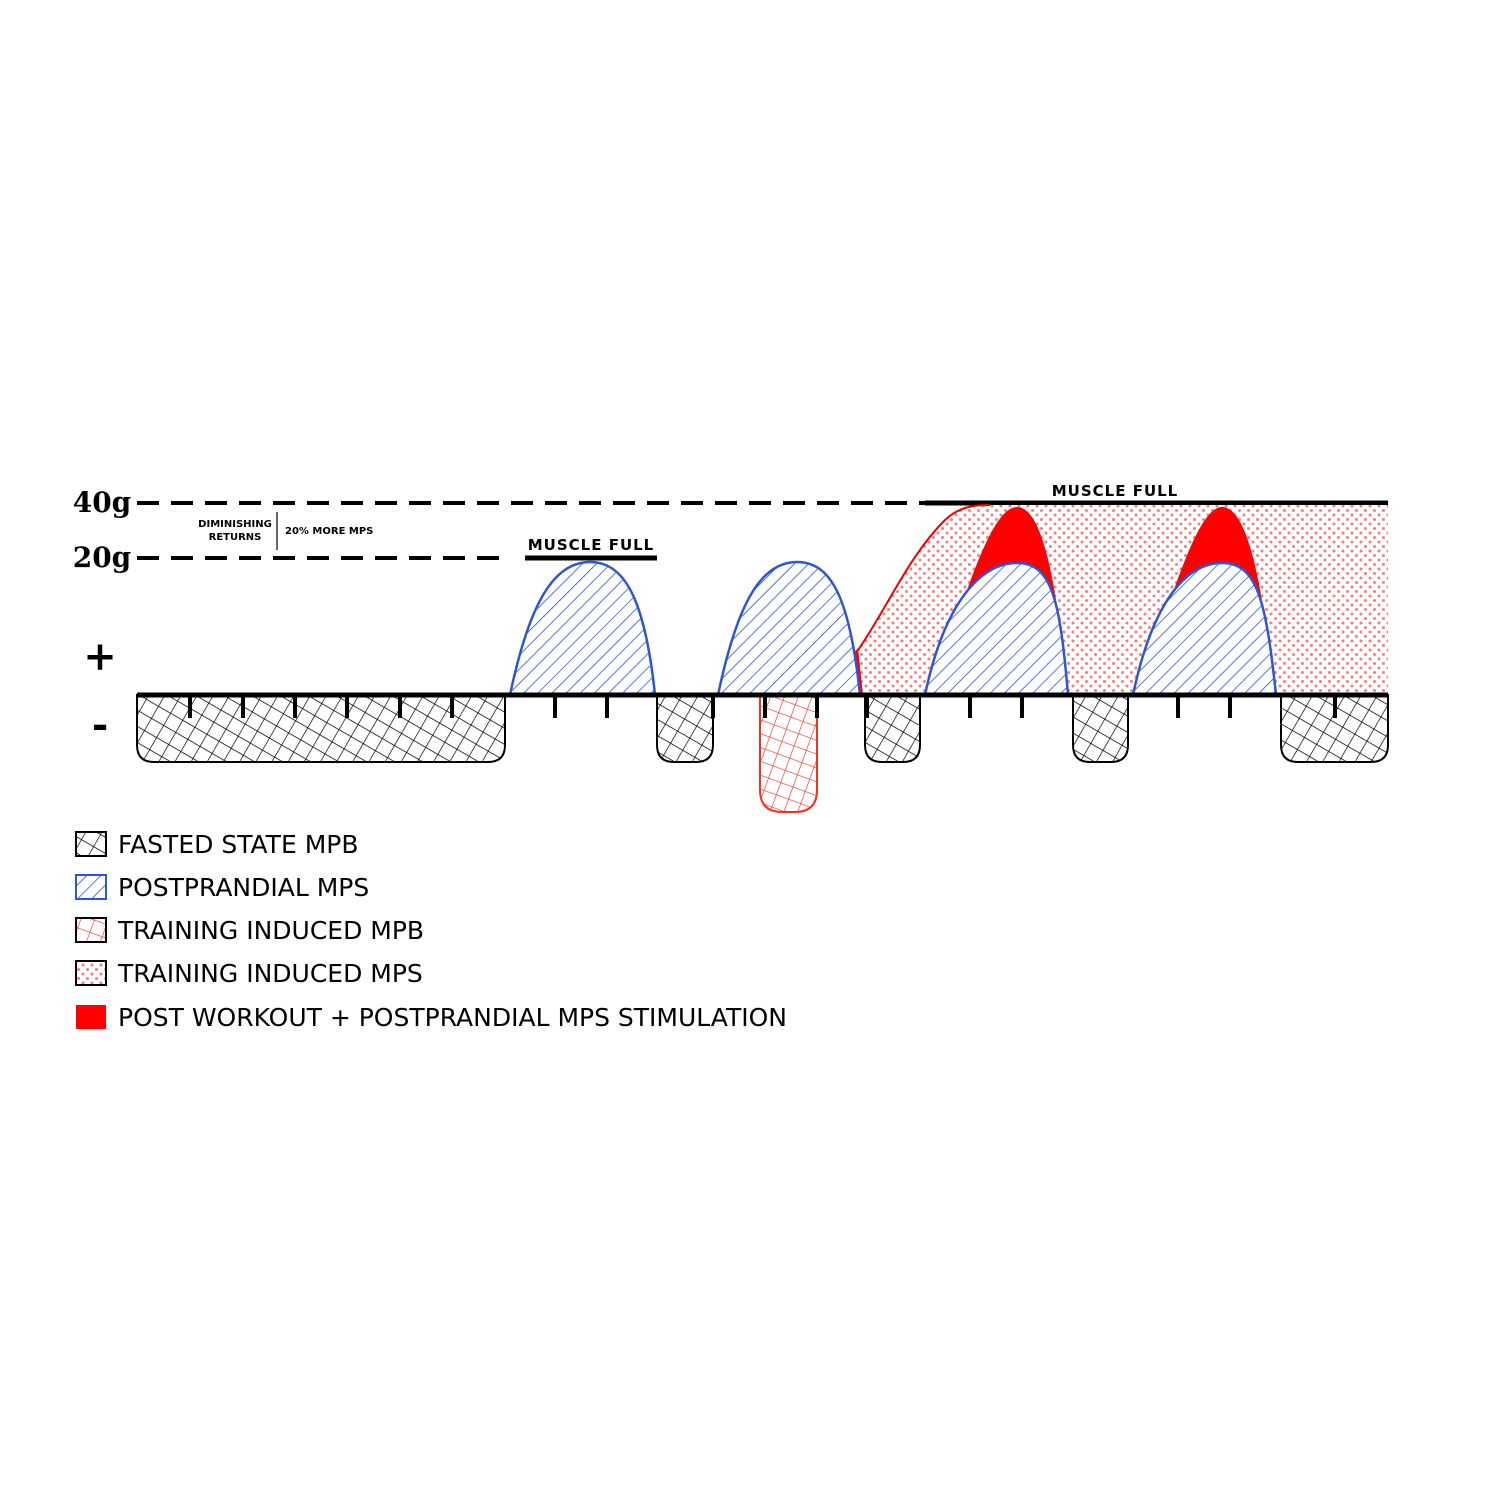 The height and width of the screenshot is (1500, 1500). I want to click on axis-label: +, so click(100, 656).